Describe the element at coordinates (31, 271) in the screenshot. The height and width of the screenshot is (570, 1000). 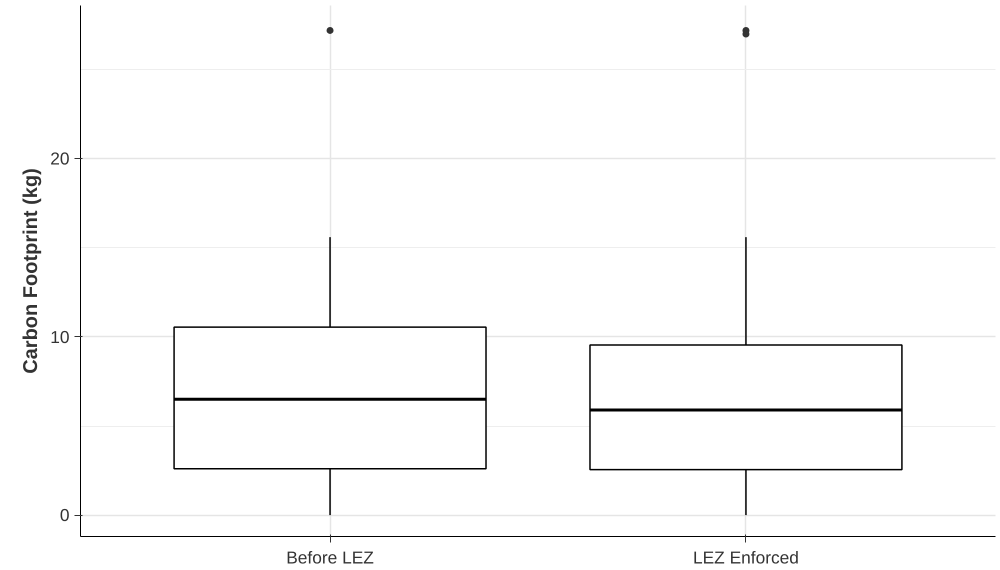
I see `y-axis-title: Carbon Footprint (kg)` at that location.